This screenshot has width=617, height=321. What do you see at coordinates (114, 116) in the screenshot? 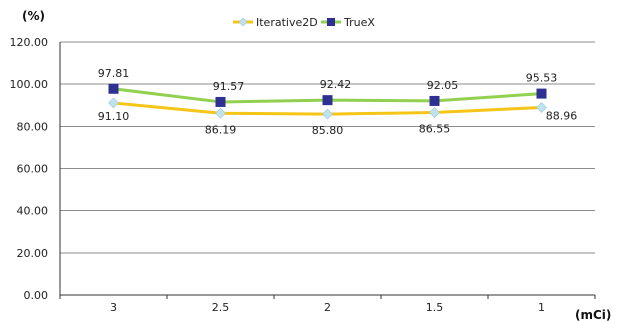
I see `data-label-iterative2d: 91.10` at bounding box center [114, 116].